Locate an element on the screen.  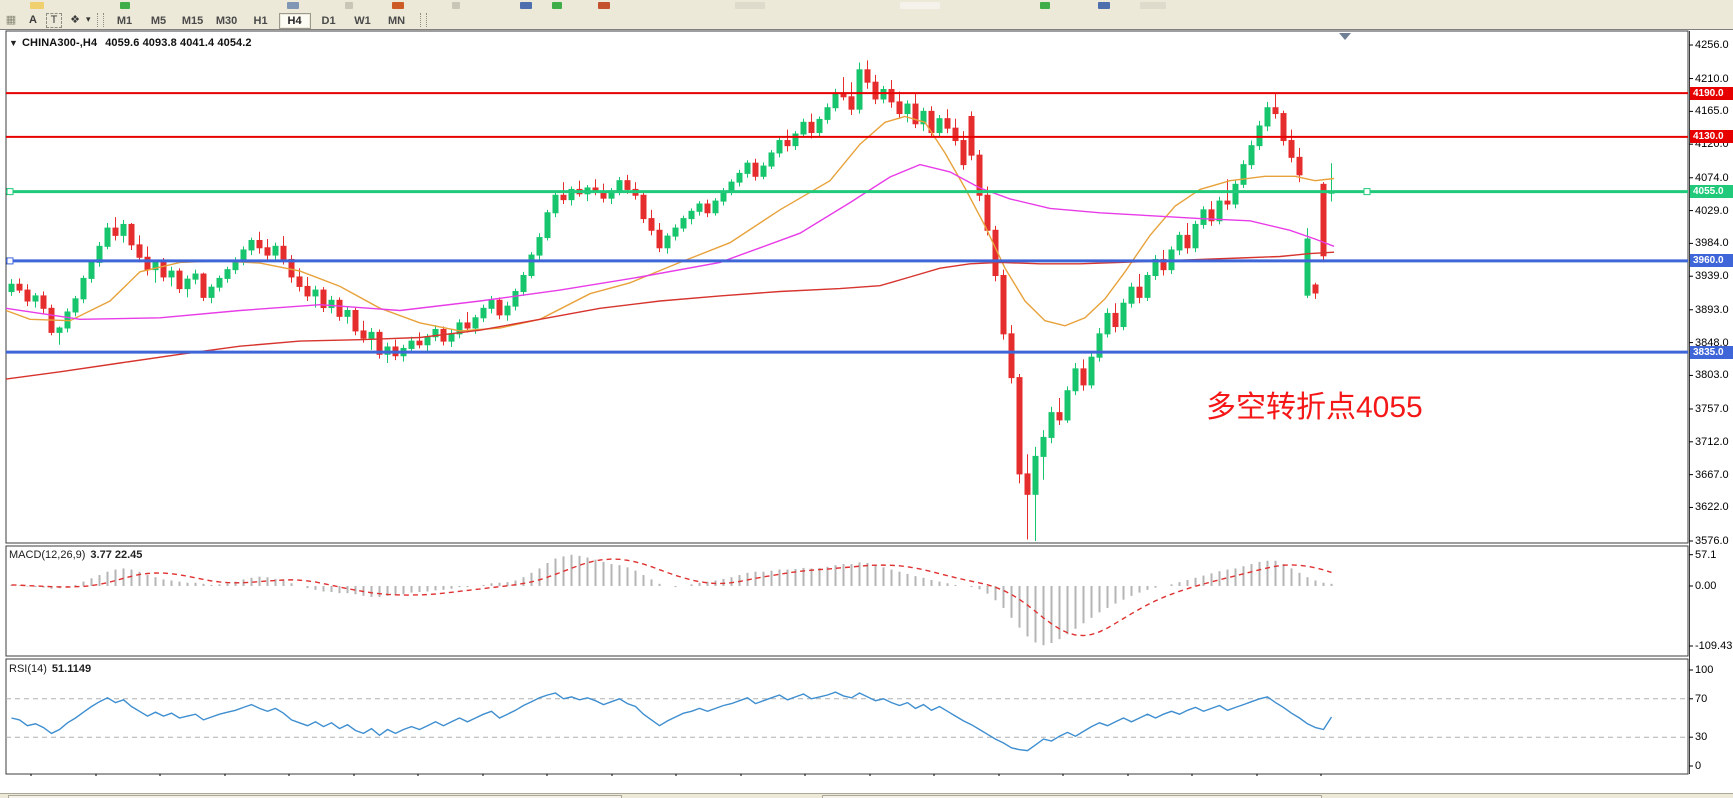
macd-values: 3.77 22.45 is located at coordinates (116, 555).